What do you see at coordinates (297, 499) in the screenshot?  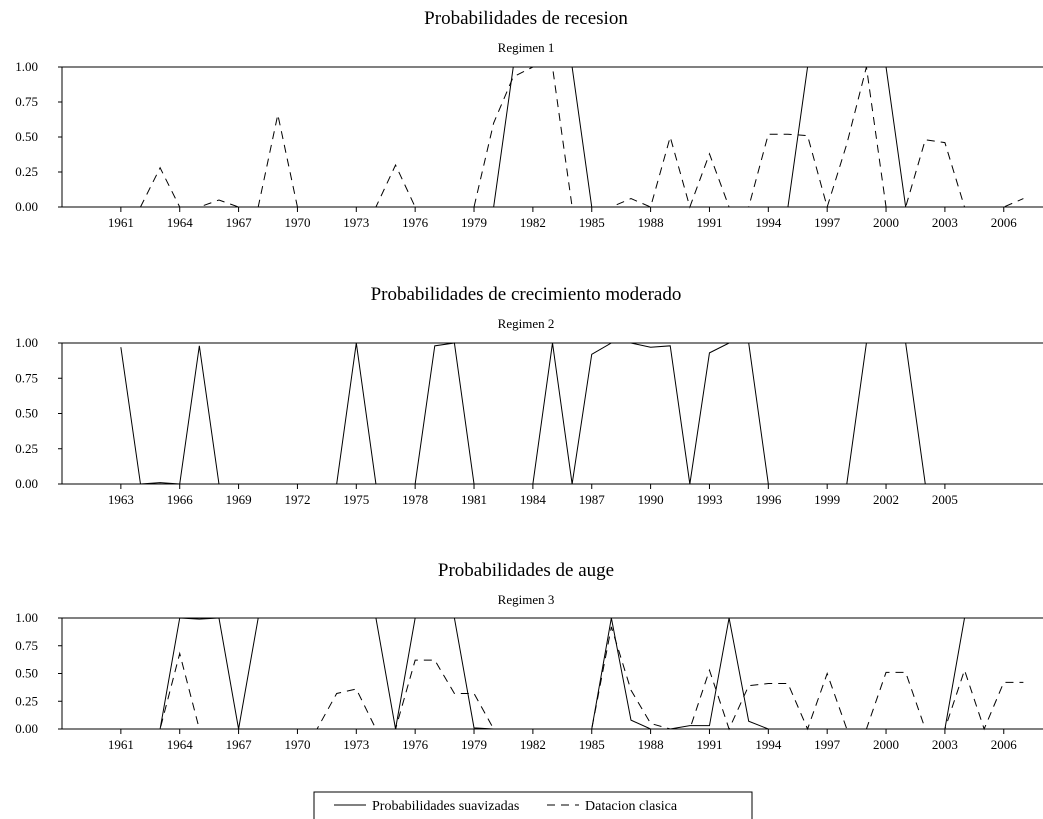 I see `x-tick-label: 1972` at bounding box center [297, 499].